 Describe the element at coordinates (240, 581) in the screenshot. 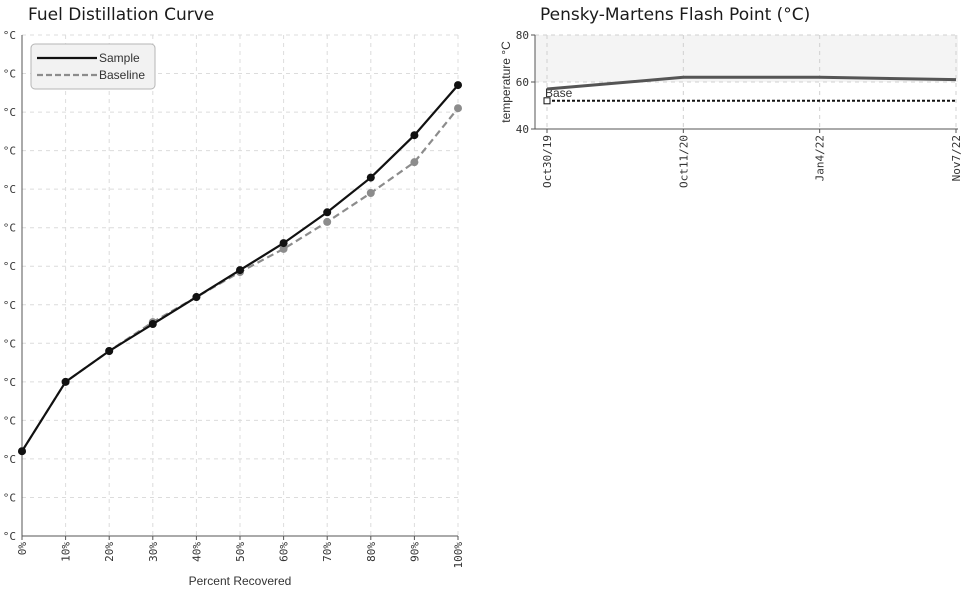

I see `x-axis-label: Percent Recovered` at that location.